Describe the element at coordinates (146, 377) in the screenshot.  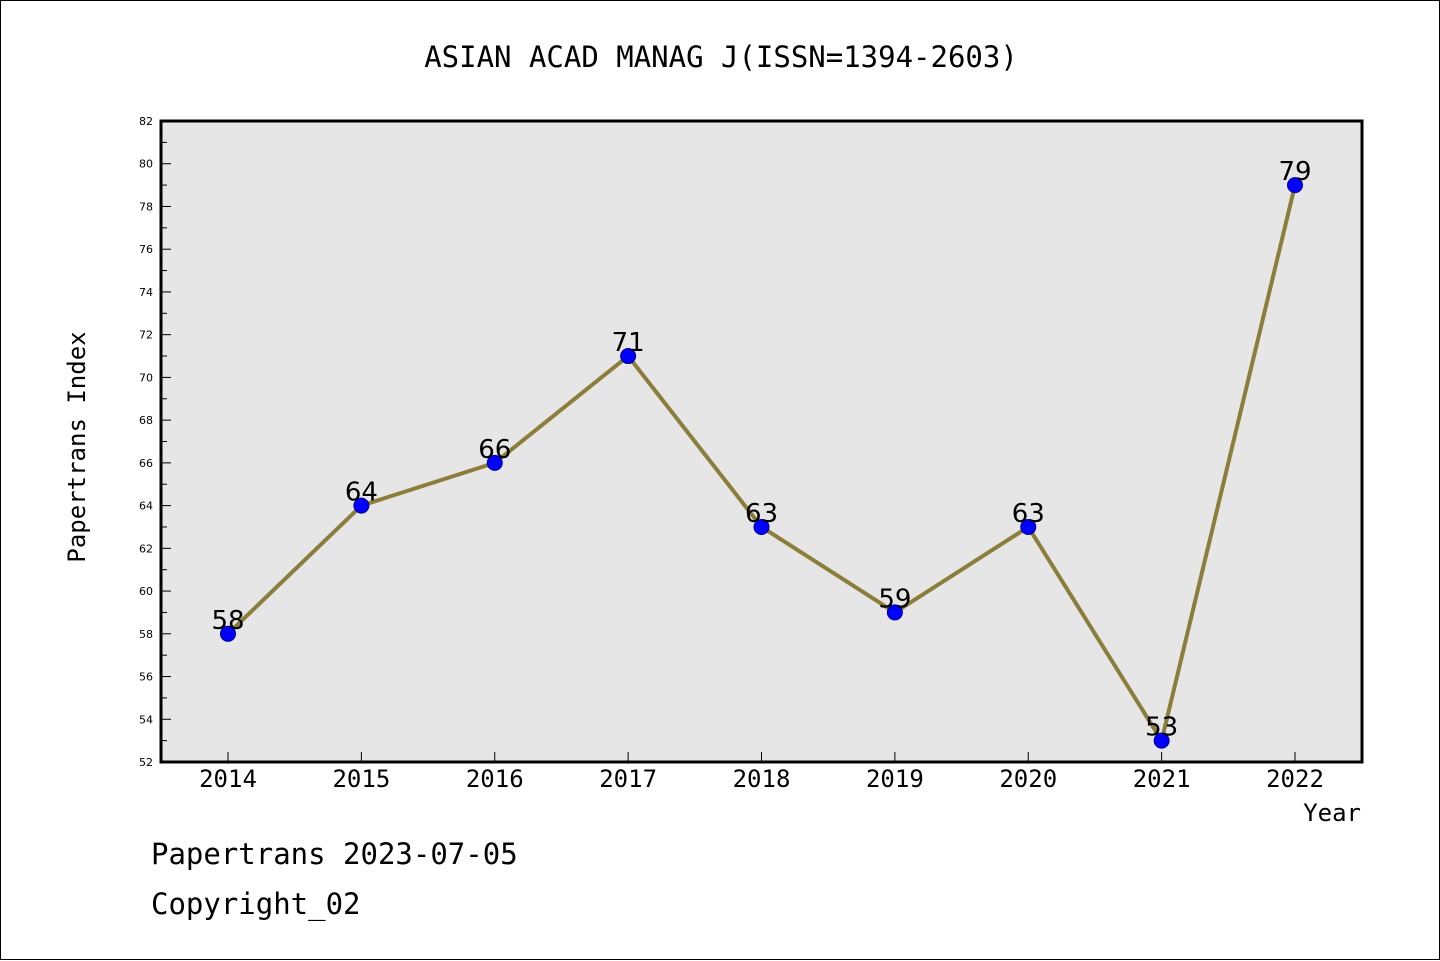
I see `y-tick-label: 70` at that location.